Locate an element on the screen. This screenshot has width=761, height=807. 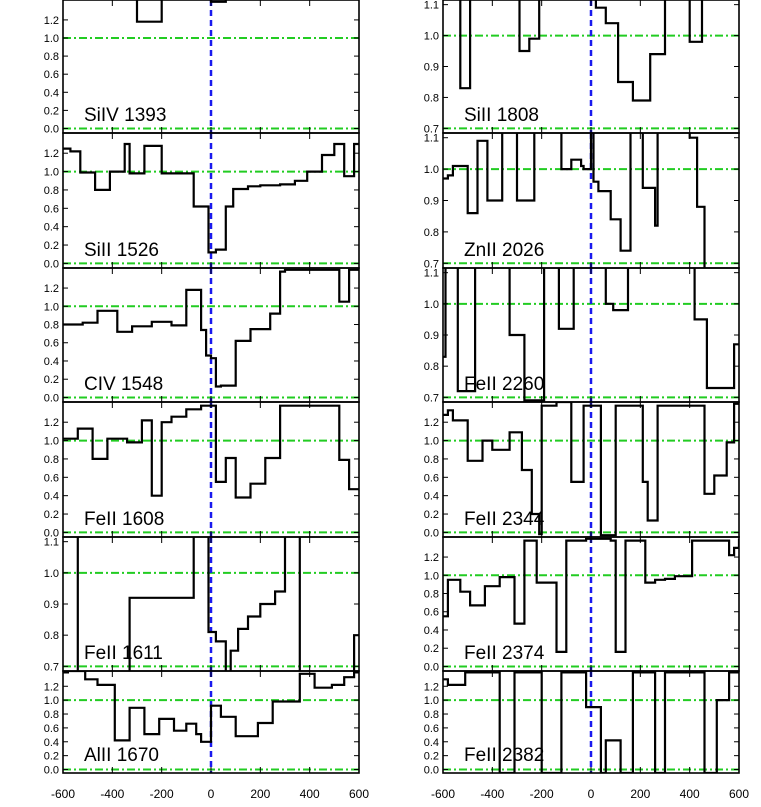
panel-feii-1611: 0.7 0.8 0.9 1.0 1.1 FeII 1611 is located at coordinates (202, 604).